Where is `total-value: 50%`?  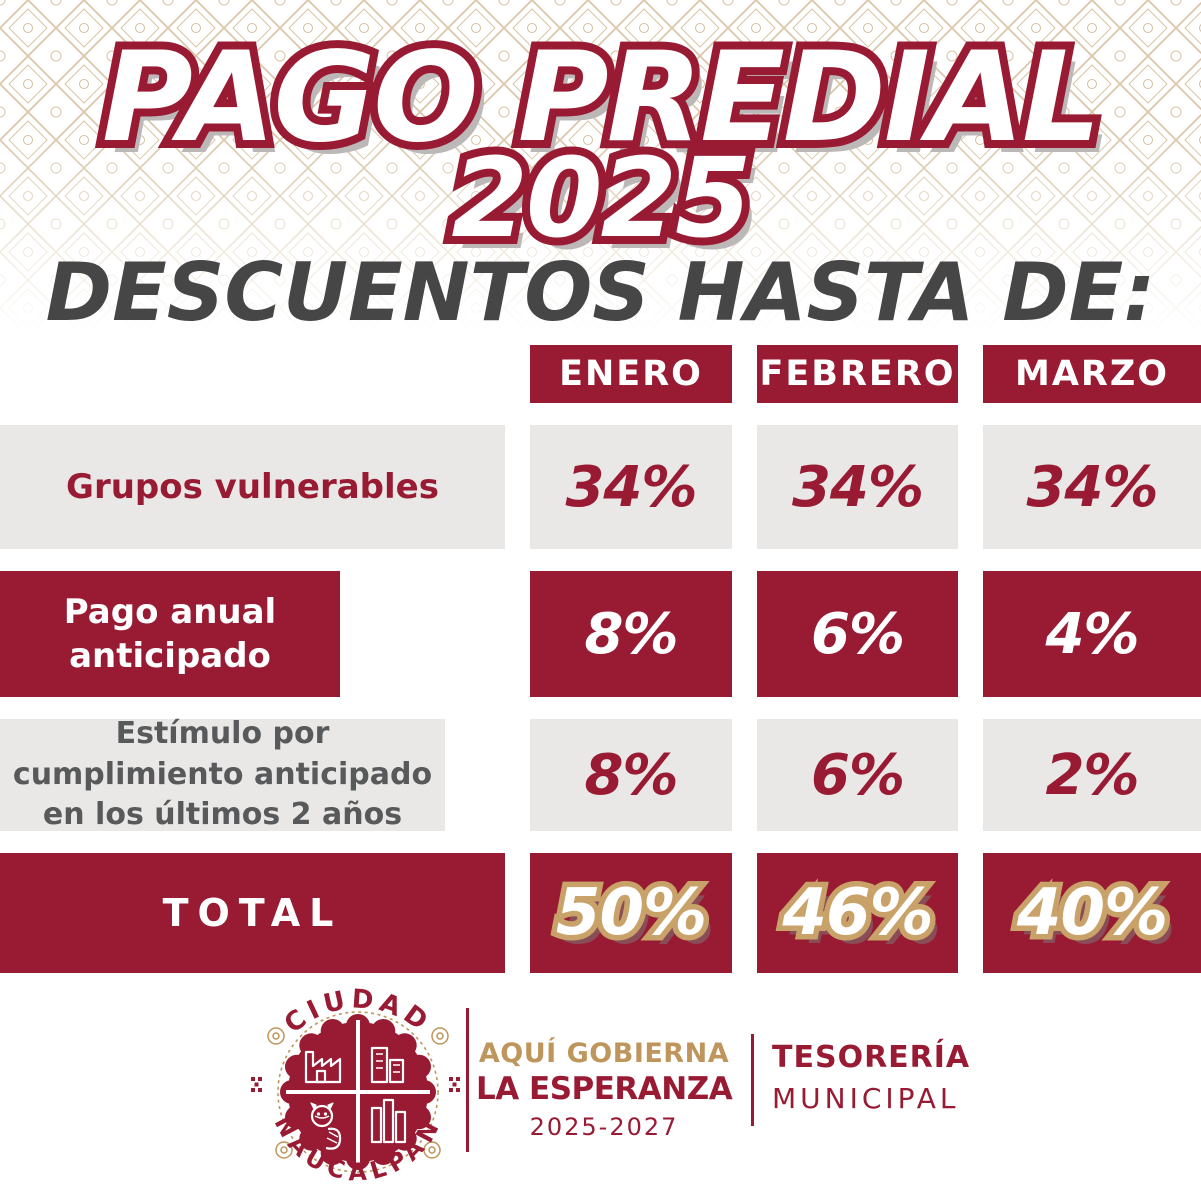 total-value: 50% is located at coordinates (631, 913).